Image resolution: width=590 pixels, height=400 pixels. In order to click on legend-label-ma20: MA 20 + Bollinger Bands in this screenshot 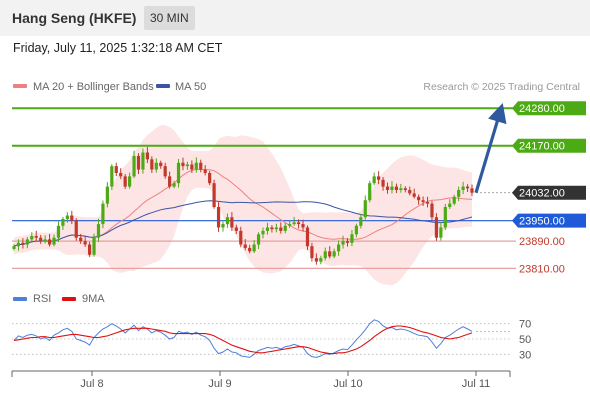, I will do `click(93, 87)`.